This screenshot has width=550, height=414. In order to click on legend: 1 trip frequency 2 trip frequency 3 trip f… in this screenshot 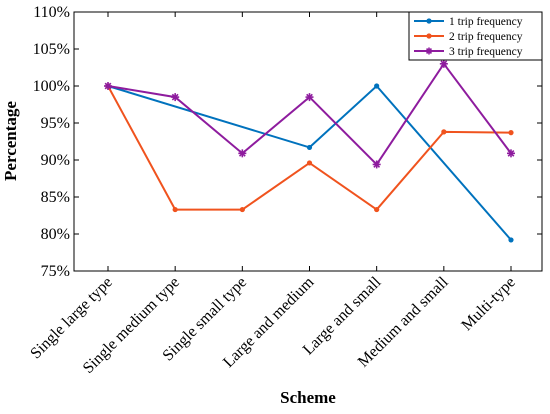, I will do `click(475, 36)`.